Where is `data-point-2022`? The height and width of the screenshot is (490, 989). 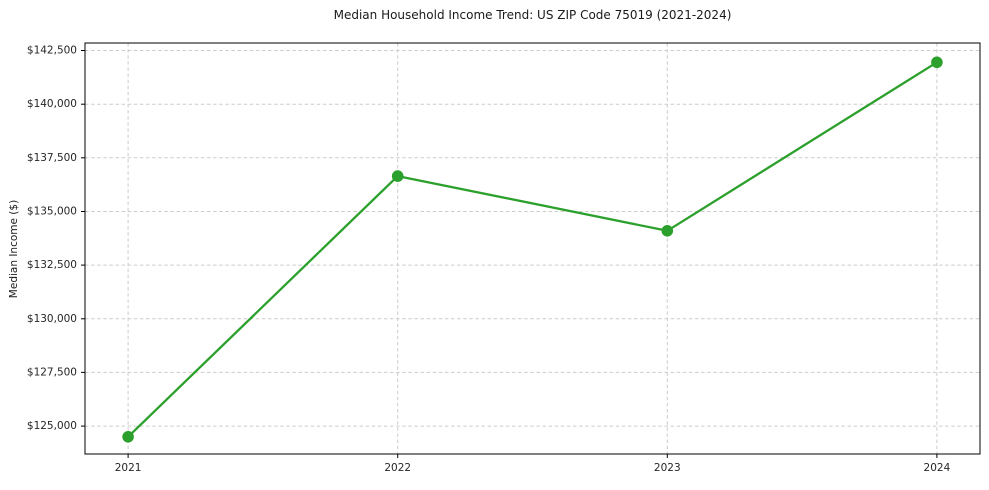 data-point-2022 is located at coordinates (397, 176).